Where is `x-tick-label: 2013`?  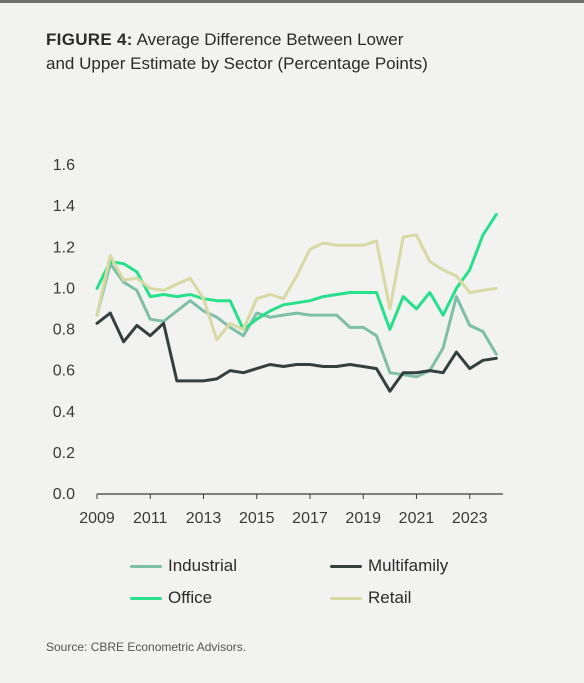 x-tick-label: 2013 is located at coordinates (204, 518).